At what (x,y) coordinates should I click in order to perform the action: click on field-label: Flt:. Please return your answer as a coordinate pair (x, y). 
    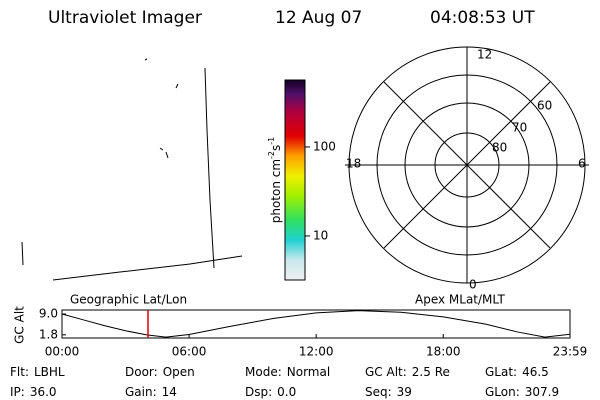
    Looking at the image, I should click on (19, 372).